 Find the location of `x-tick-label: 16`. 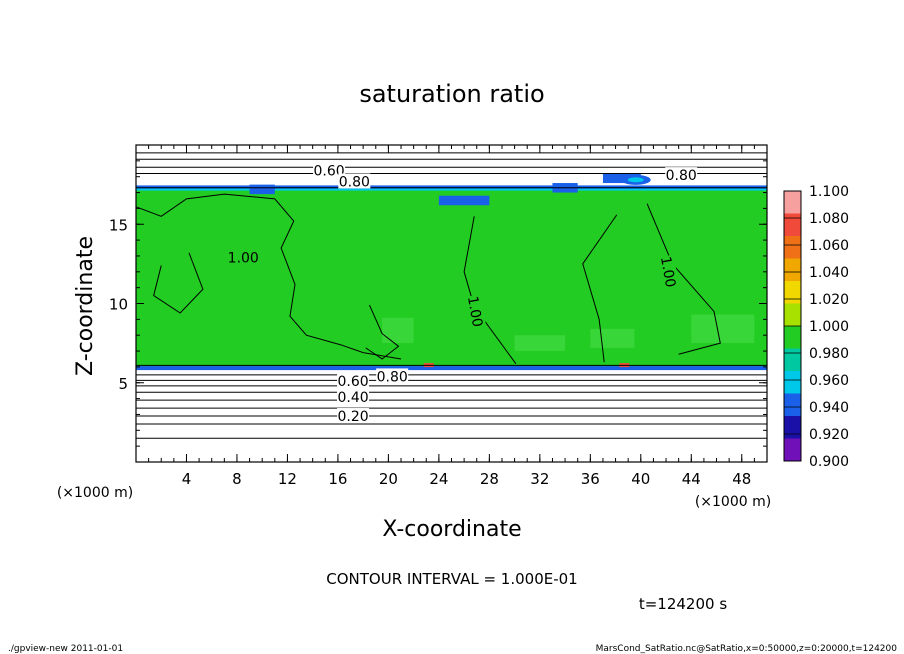

x-tick-label: 16 is located at coordinates (337, 479).